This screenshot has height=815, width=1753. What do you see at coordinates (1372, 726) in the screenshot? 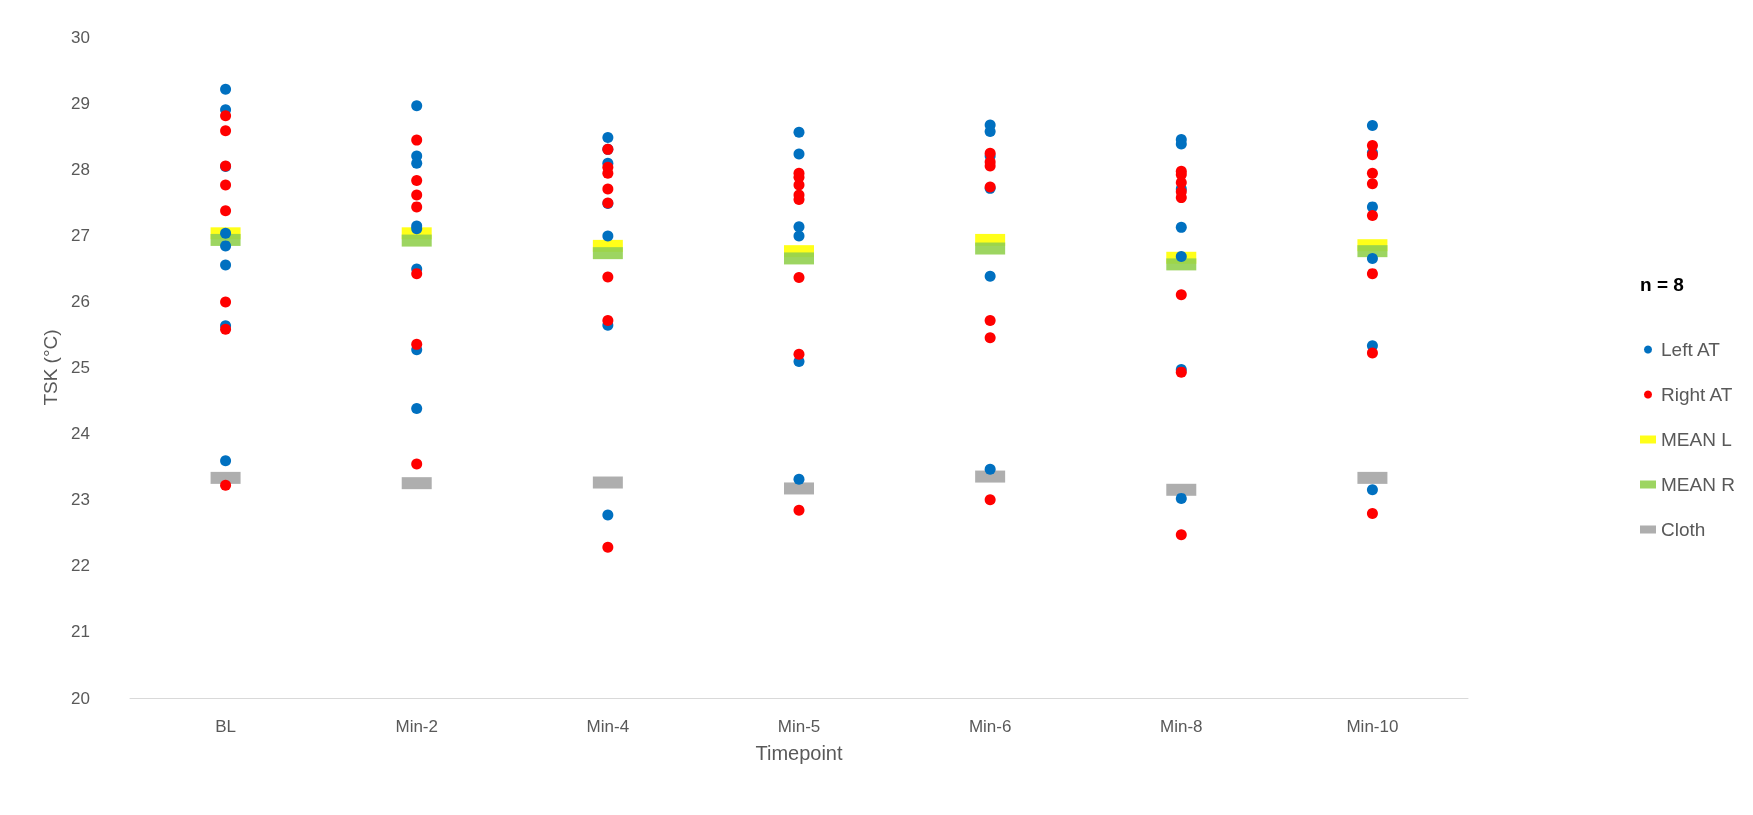
I see `x-tick-label: Min-10` at bounding box center [1372, 726].